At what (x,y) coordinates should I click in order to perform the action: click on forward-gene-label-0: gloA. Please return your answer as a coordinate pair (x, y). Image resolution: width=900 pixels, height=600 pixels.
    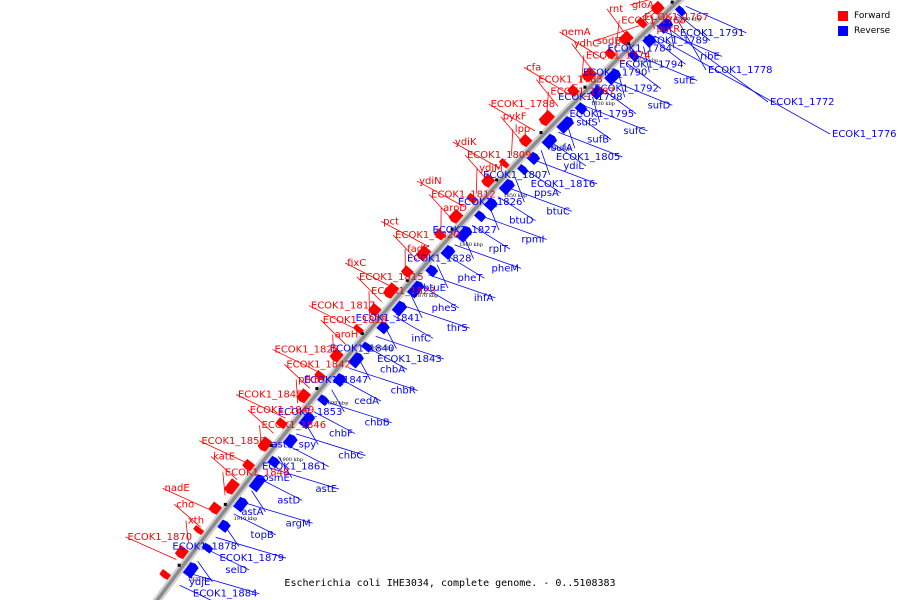
    Looking at the image, I should click on (643, 5).